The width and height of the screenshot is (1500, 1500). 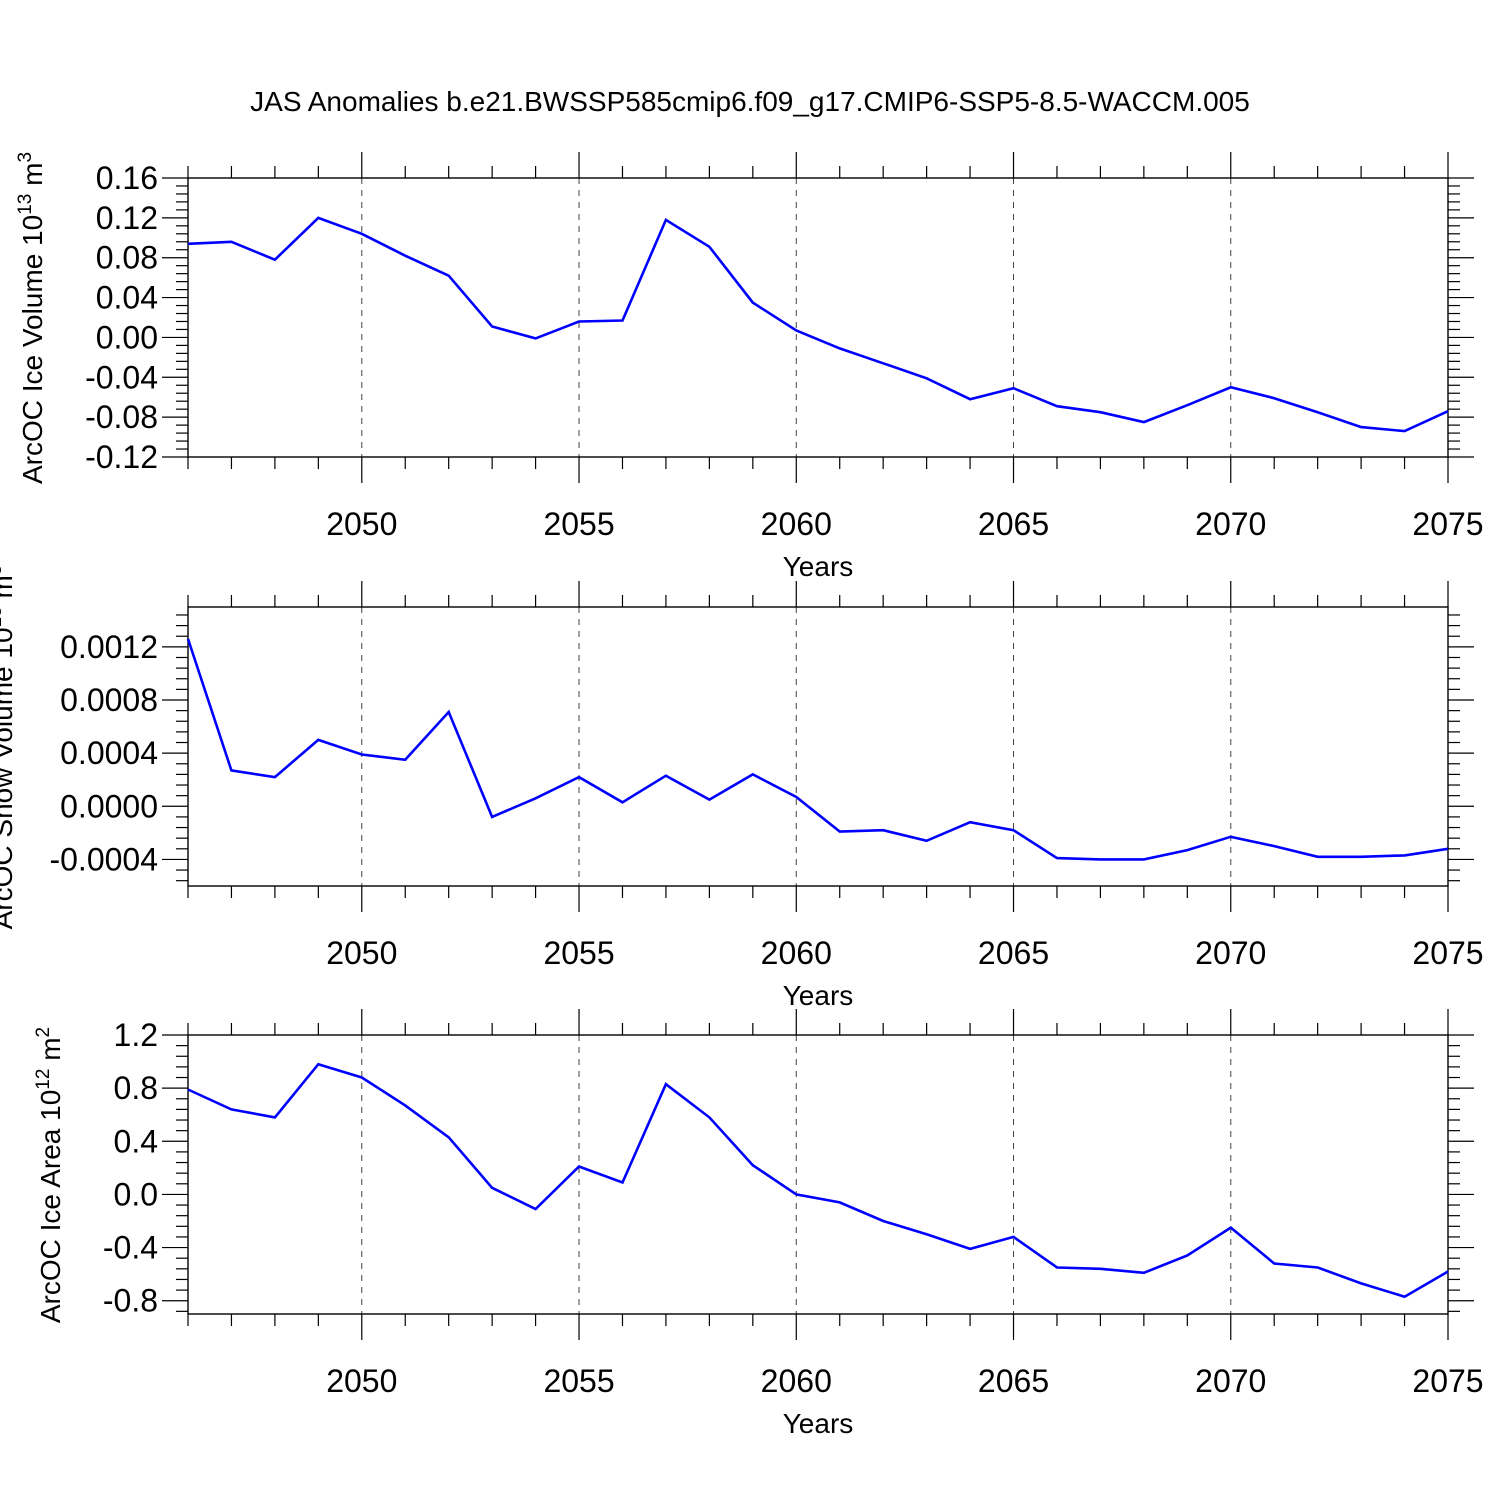 I want to click on y-tick-label: 0.0004, so click(x=109, y=753).